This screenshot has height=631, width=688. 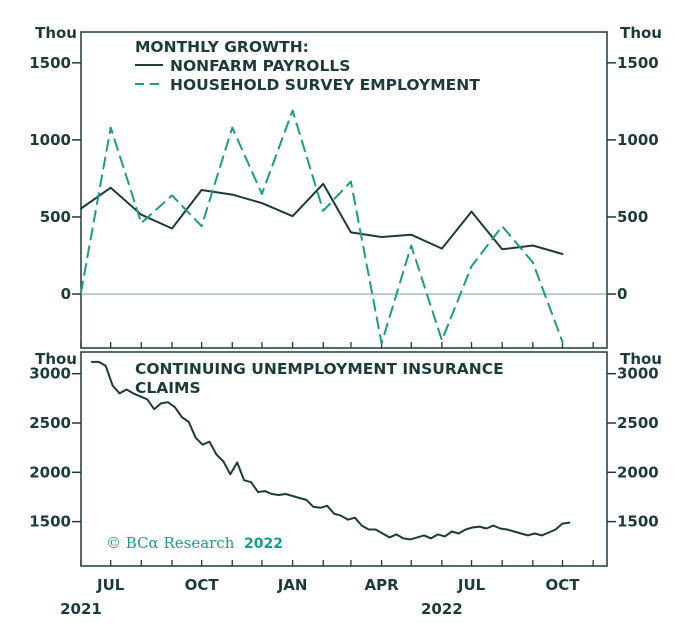 I want to click on brand-year: 2022, so click(x=263, y=544).